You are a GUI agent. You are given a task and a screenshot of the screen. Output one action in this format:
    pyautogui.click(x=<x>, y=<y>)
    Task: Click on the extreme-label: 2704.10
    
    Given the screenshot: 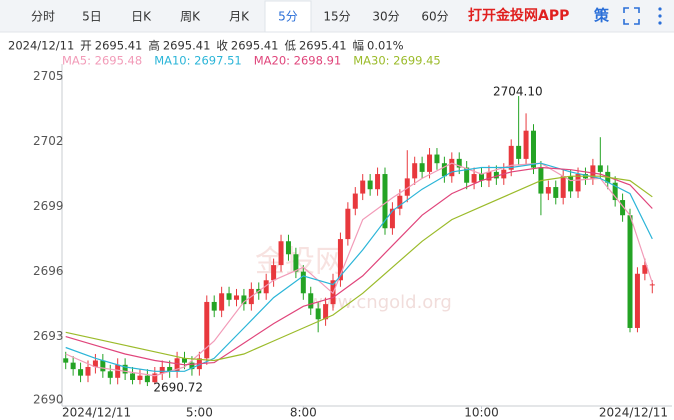 What is the action you would take?
    pyautogui.click(x=518, y=92)
    